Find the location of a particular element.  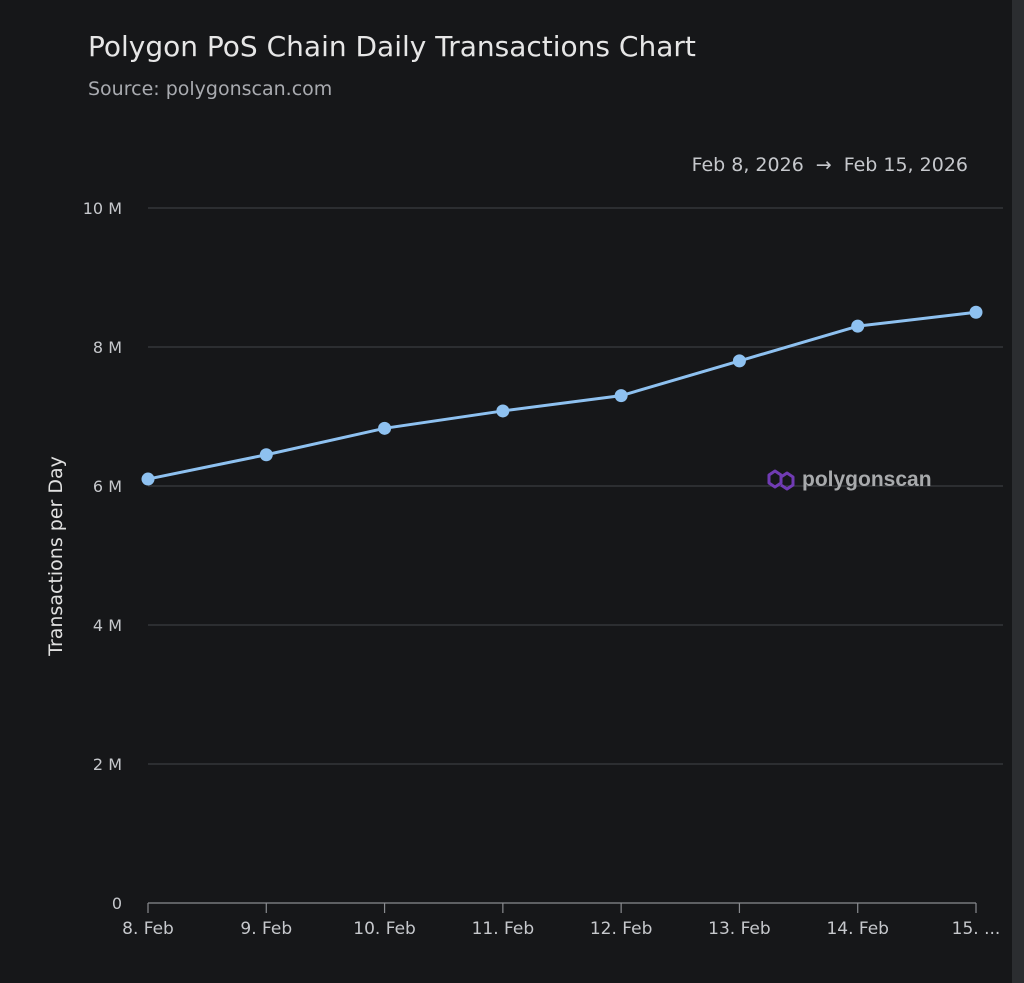

date-range-end: Feb 15, 2026 is located at coordinates (905, 165).